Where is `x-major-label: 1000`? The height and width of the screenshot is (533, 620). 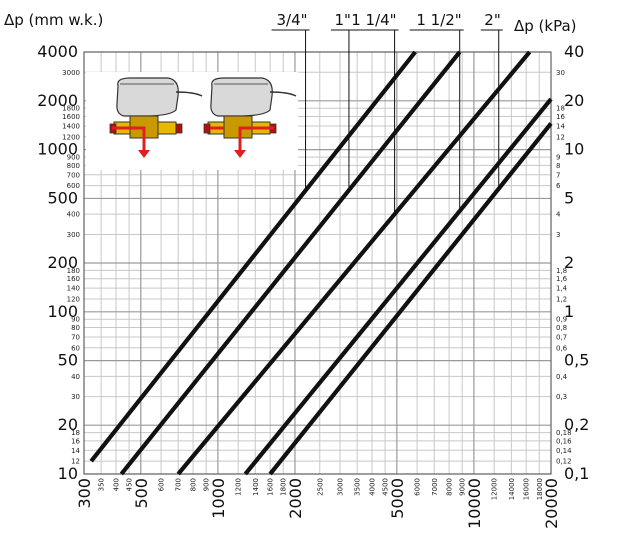 x-major-label: 1000 is located at coordinates (218, 498).